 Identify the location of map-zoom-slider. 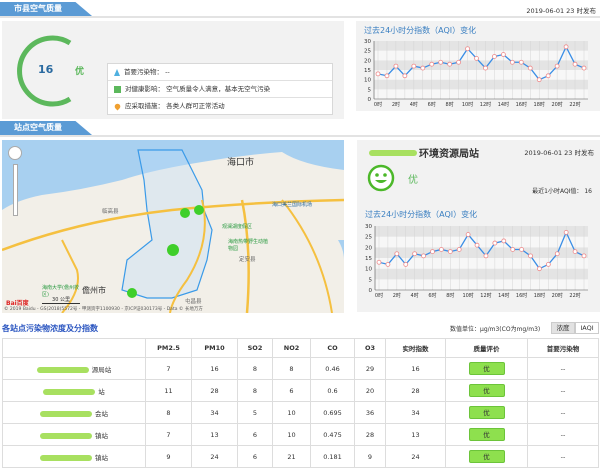
(15, 190).